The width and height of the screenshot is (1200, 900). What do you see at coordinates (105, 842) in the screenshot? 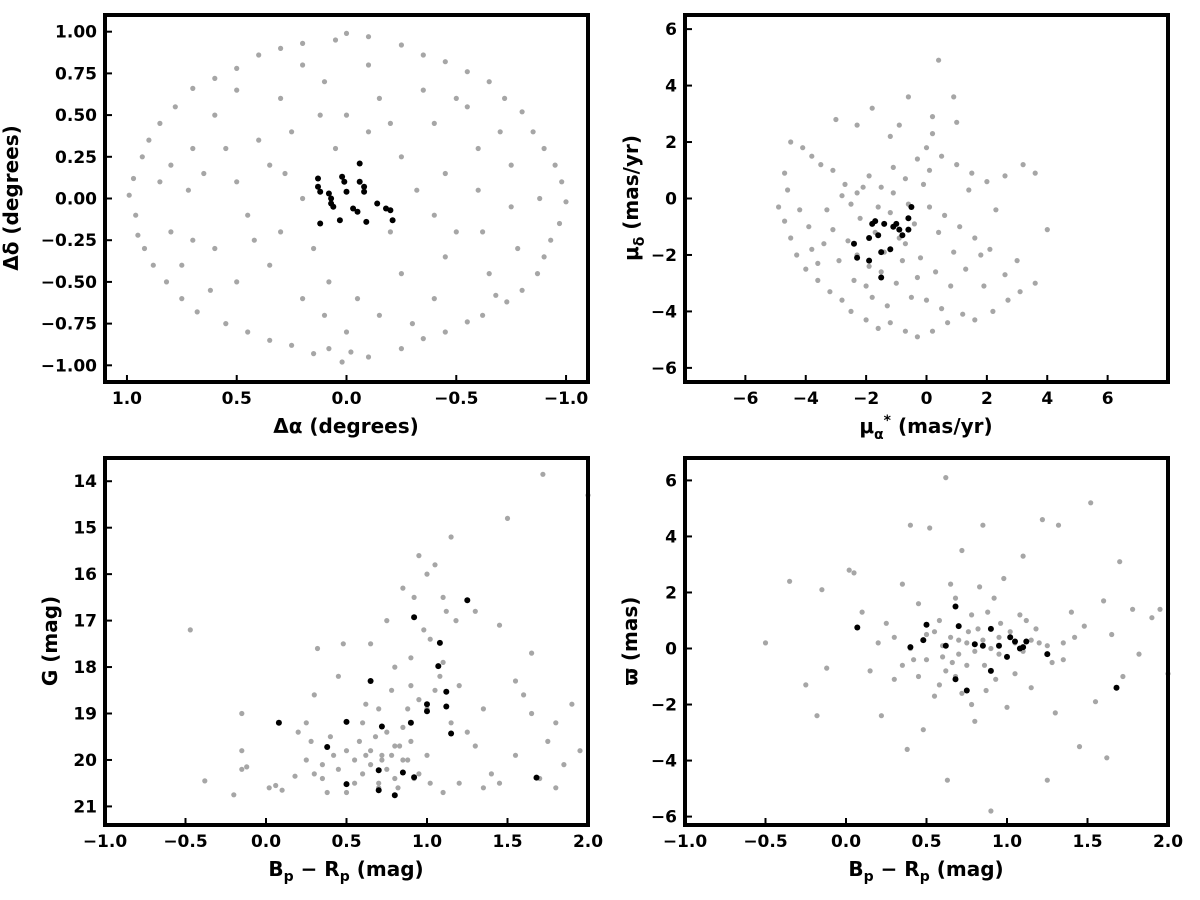
I see `cmd-g-x-tick-label: −1.0` at bounding box center [105, 842].